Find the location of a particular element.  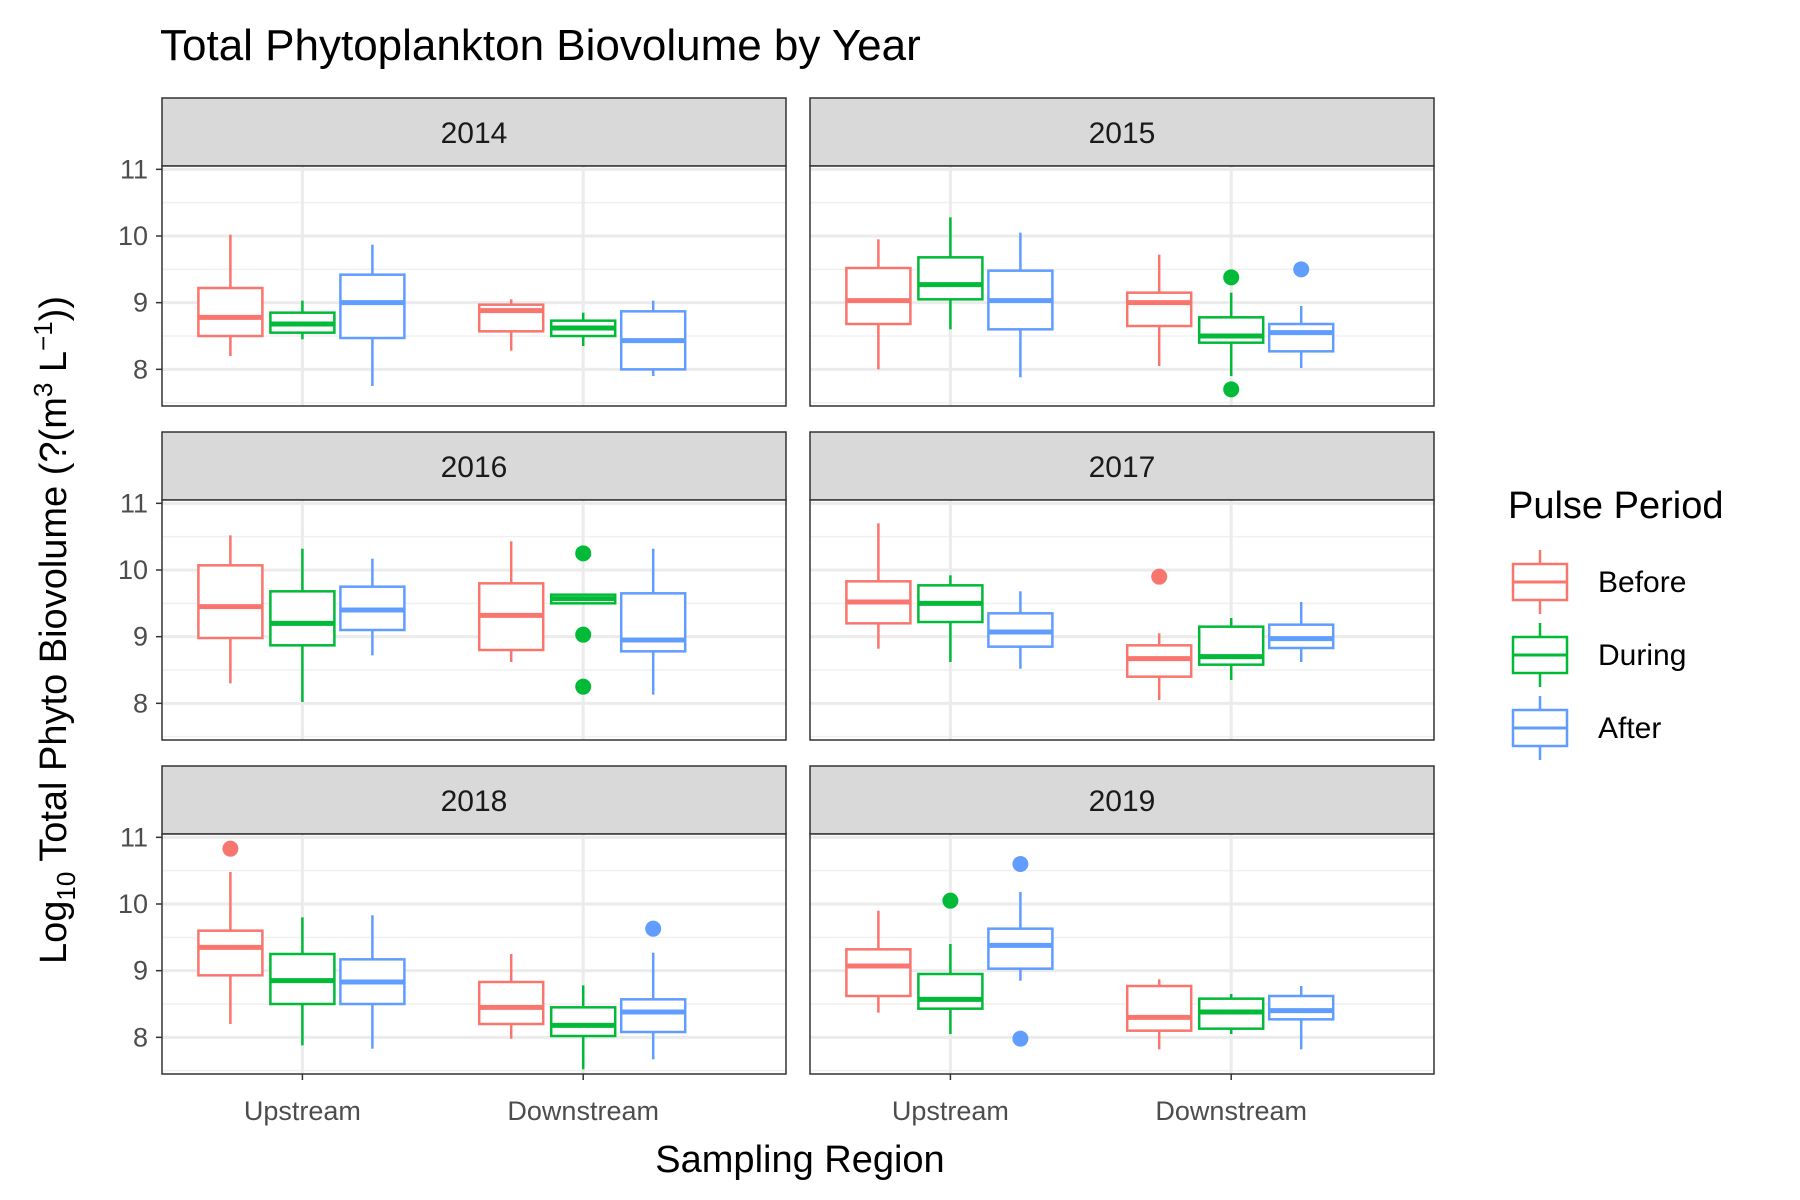

x-axis-title: Sampling Region is located at coordinates (799, 1160).